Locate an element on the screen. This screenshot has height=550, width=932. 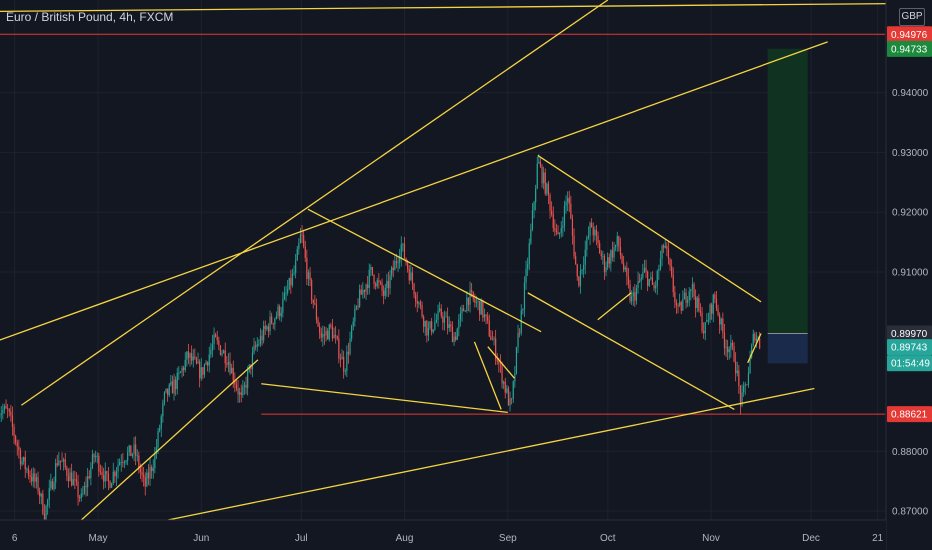
price-label-text: 0.89743 is located at coordinates (909, 348).